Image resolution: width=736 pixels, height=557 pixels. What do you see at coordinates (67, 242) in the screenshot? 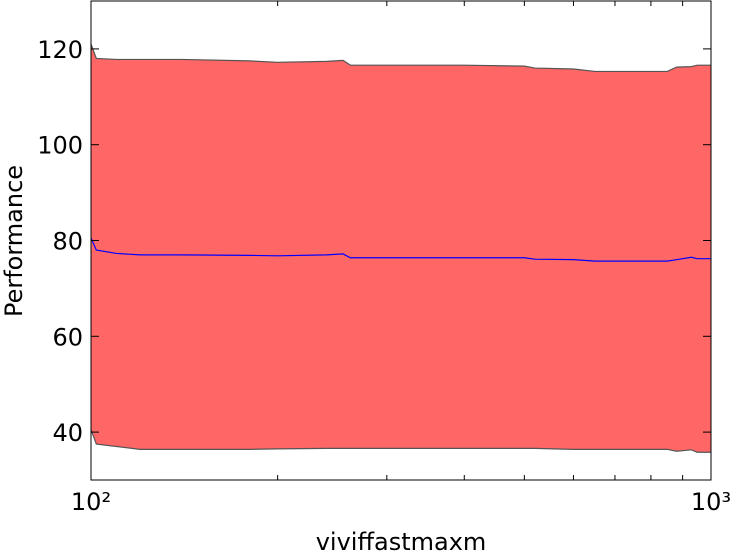
I see `y-tick-label: 80` at bounding box center [67, 242].